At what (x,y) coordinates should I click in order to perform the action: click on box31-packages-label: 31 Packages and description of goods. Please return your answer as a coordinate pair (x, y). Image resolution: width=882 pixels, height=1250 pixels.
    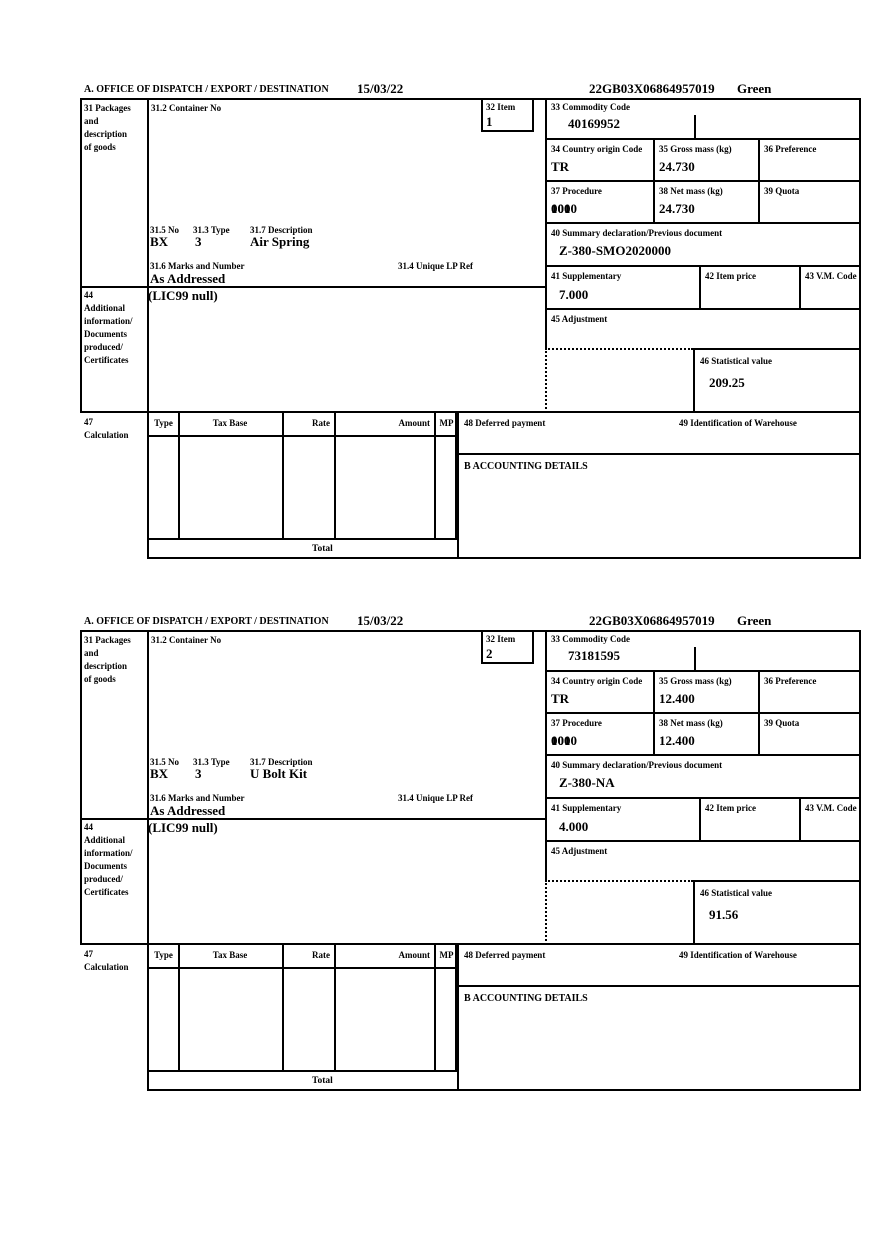
    Looking at the image, I should click on (107, 659).